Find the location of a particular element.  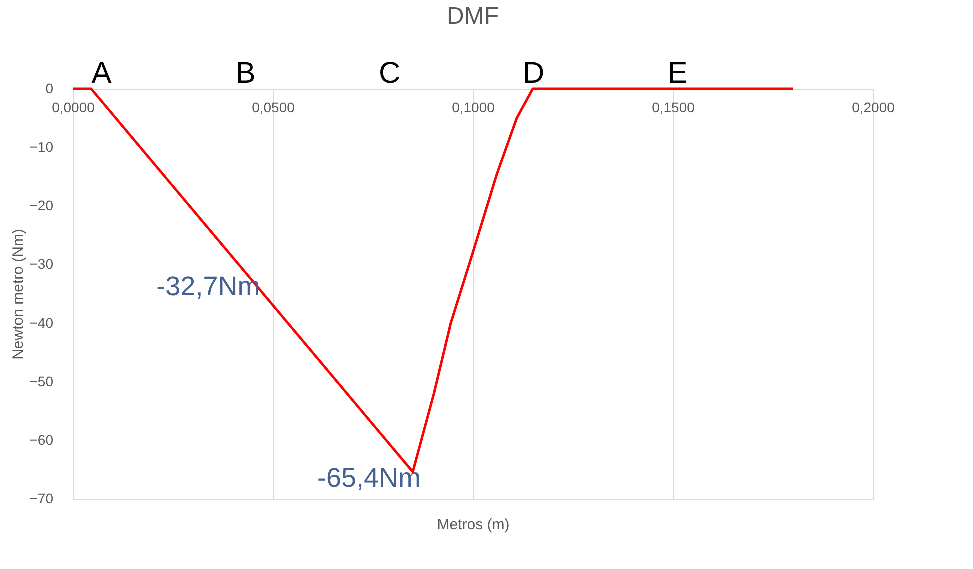

annotation: D is located at coordinates (533, 73).